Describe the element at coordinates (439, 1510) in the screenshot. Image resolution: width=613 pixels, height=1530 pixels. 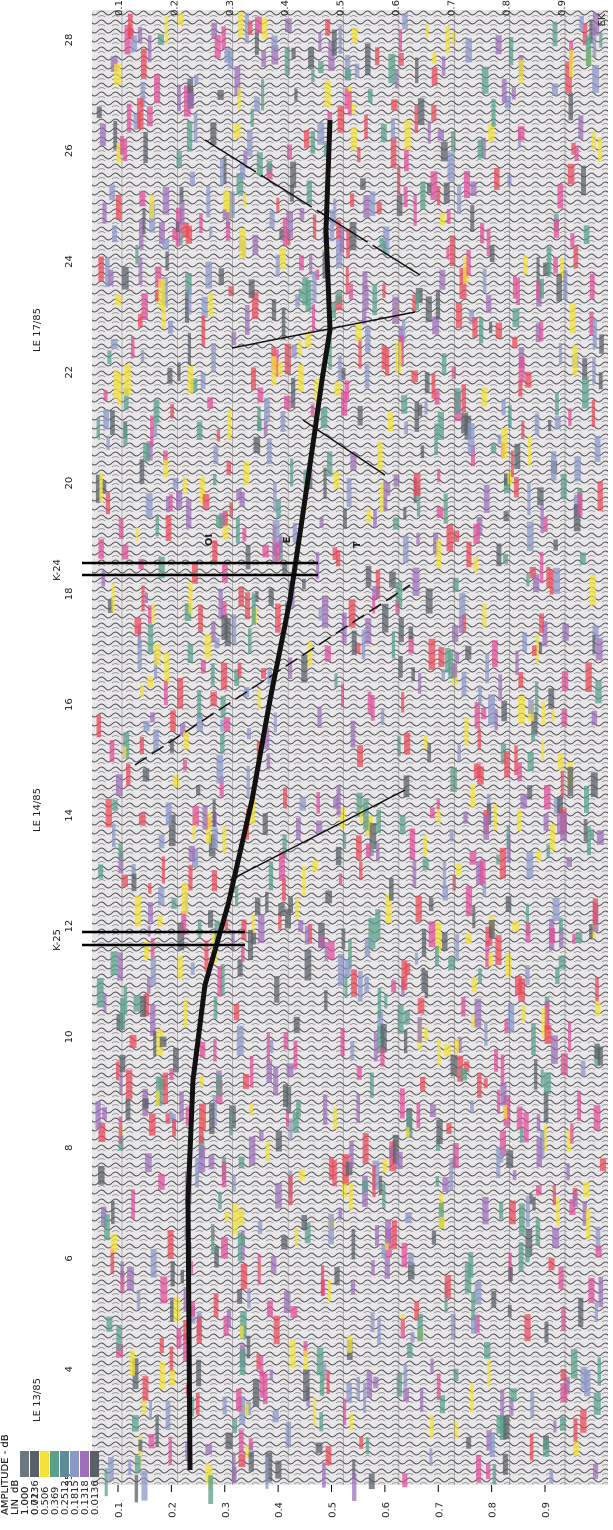
I see `time-tick-label: 0.7` at that location.